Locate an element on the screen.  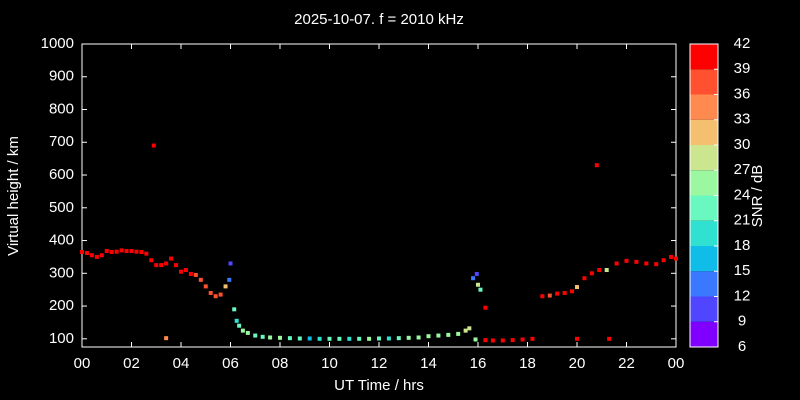
y-tick-label: 900 is located at coordinates (61, 76).